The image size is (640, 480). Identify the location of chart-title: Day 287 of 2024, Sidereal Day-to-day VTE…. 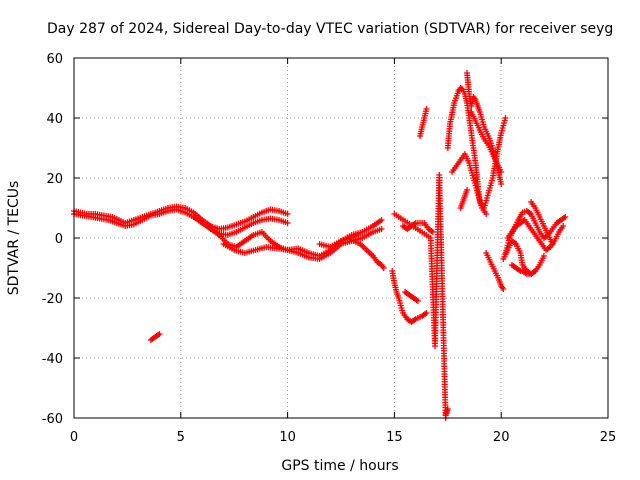
(330, 29).